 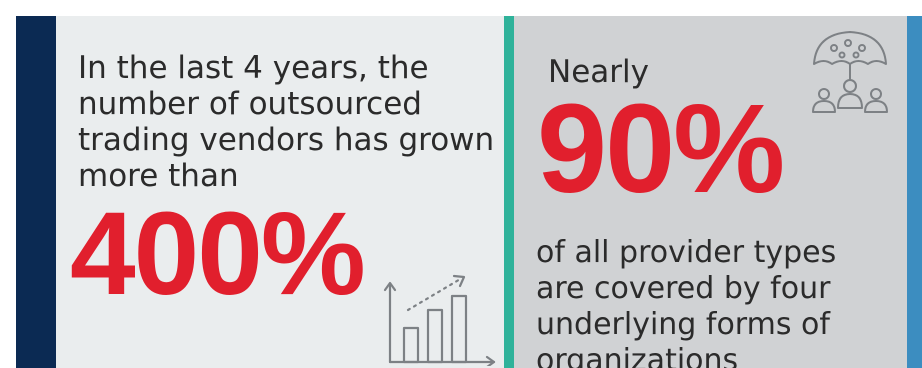 What do you see at coordinates (286, 140) in the screenshot?
I see `left-line: trading vendors has grown` at bounding box center [286, 140].